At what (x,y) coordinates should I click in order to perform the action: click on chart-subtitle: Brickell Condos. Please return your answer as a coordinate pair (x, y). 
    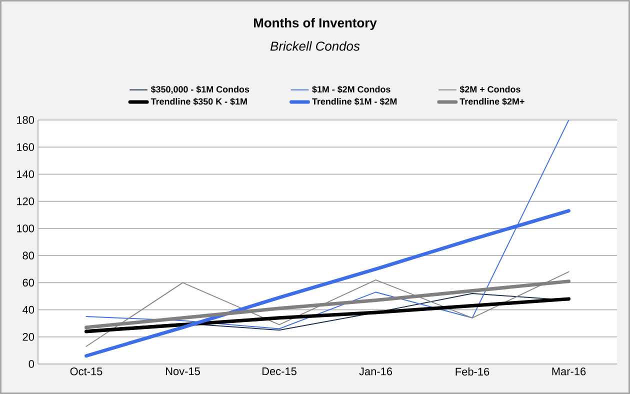
    Looking at the image, I should click on (315, 46).